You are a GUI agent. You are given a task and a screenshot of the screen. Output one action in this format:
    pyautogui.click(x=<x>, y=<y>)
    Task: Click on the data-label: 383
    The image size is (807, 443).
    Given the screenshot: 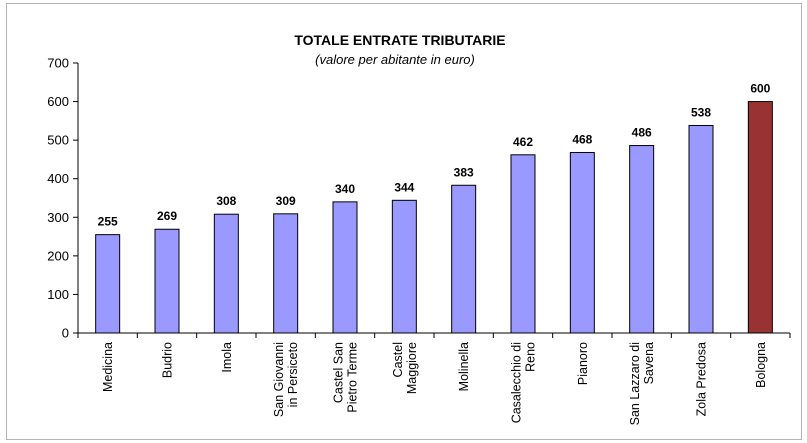 What is the action you would take?
    pyautogui.click(x=464, y=172)
    